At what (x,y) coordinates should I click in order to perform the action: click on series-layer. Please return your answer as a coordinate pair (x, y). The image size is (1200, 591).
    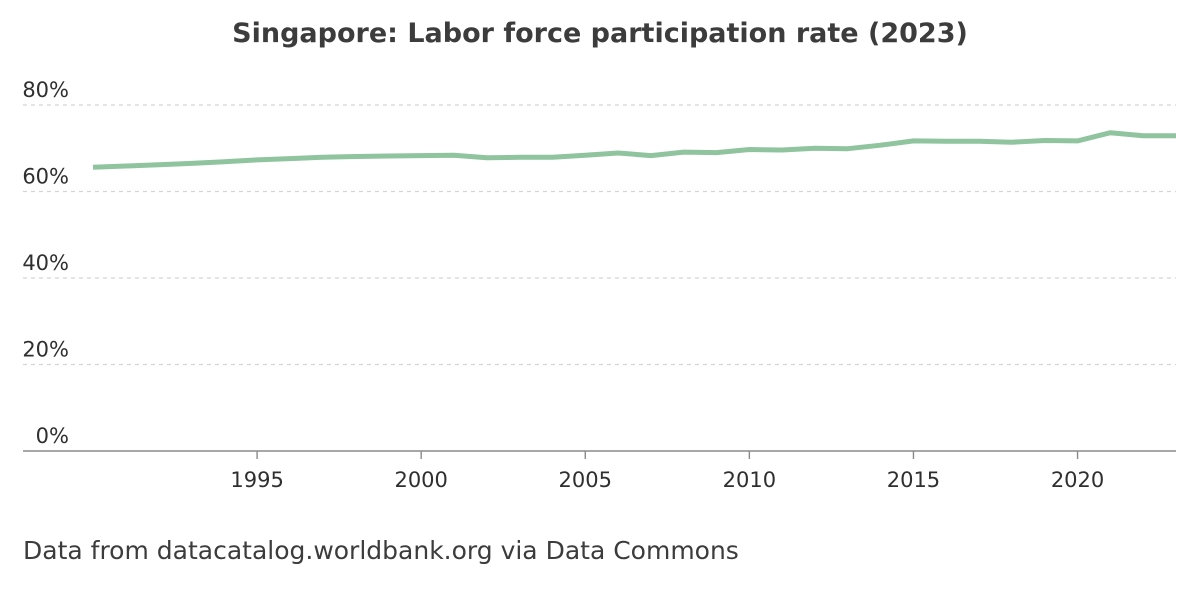
    Looking at the image, I should click on (634, 150).